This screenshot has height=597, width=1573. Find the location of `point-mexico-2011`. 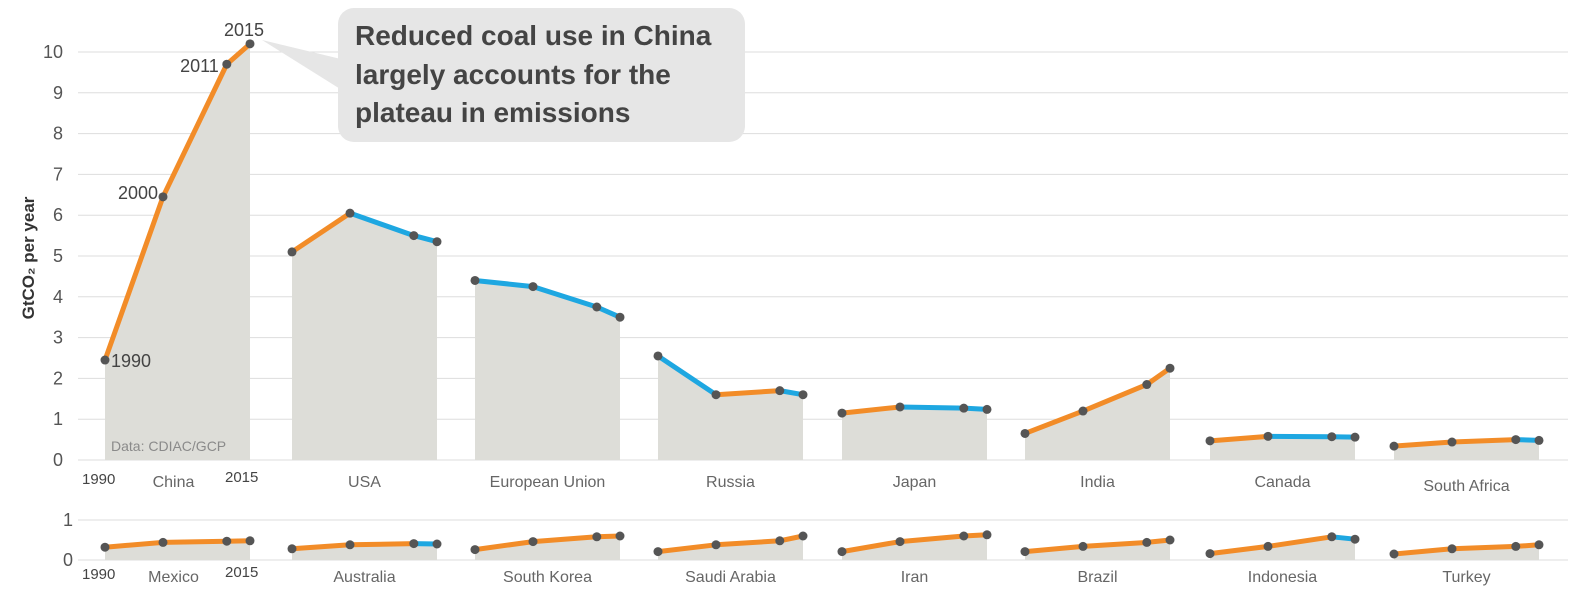

point-mexico-2011 is located at coordinates (227, 541).